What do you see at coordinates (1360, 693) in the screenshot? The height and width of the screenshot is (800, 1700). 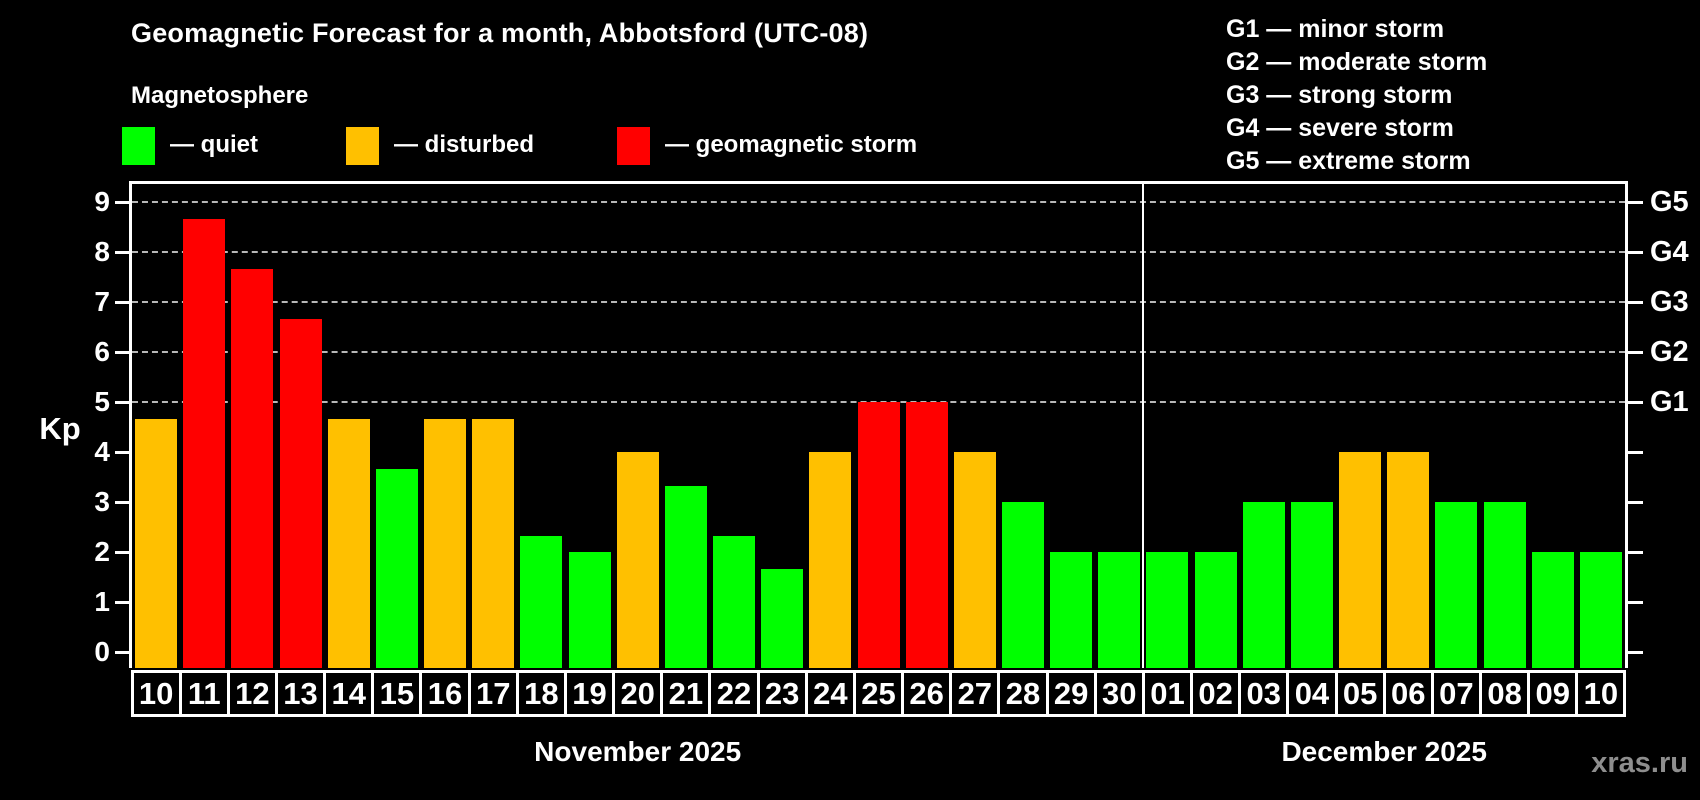 I see `day-cell-26-day-05: 05` at bounding box center [1360, 693].